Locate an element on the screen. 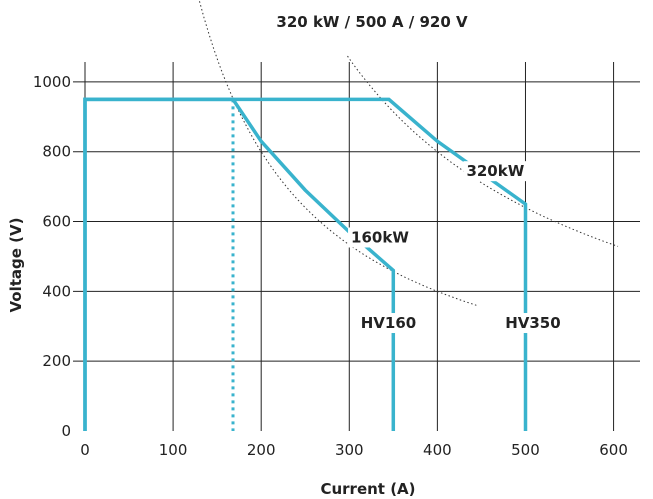 Image resolution: width=653 pixels, height=499 pixels. chart-title: 320 kW / 500 A / 920 V is located at coordinates (372, 22).